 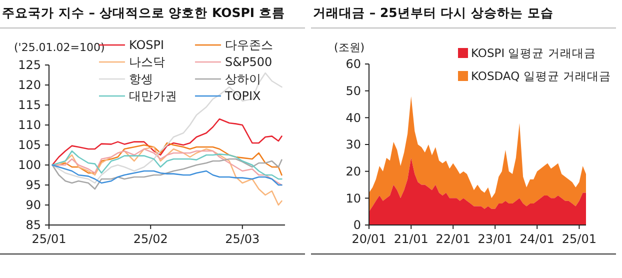 What do you see at coordinates (353, 145) in the screenshot?
I see `y-tick-label: 30` at bounding box center [353, 145].